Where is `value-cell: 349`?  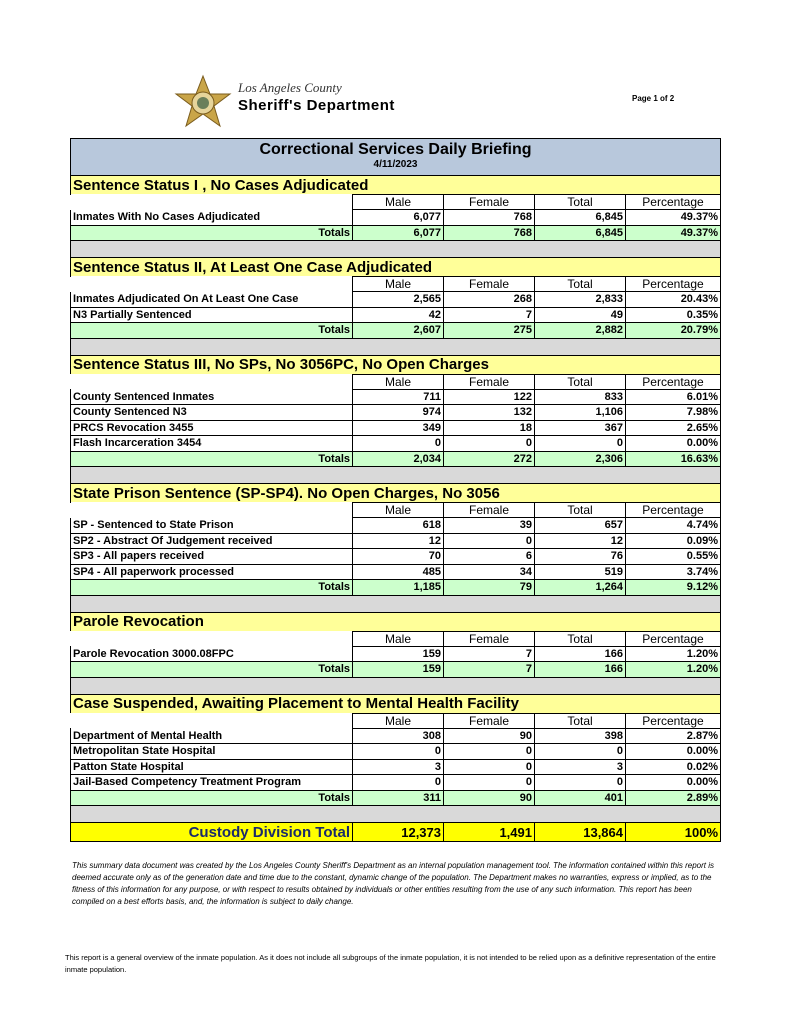 value-cell: 349 is located at coordinates (398, 427).